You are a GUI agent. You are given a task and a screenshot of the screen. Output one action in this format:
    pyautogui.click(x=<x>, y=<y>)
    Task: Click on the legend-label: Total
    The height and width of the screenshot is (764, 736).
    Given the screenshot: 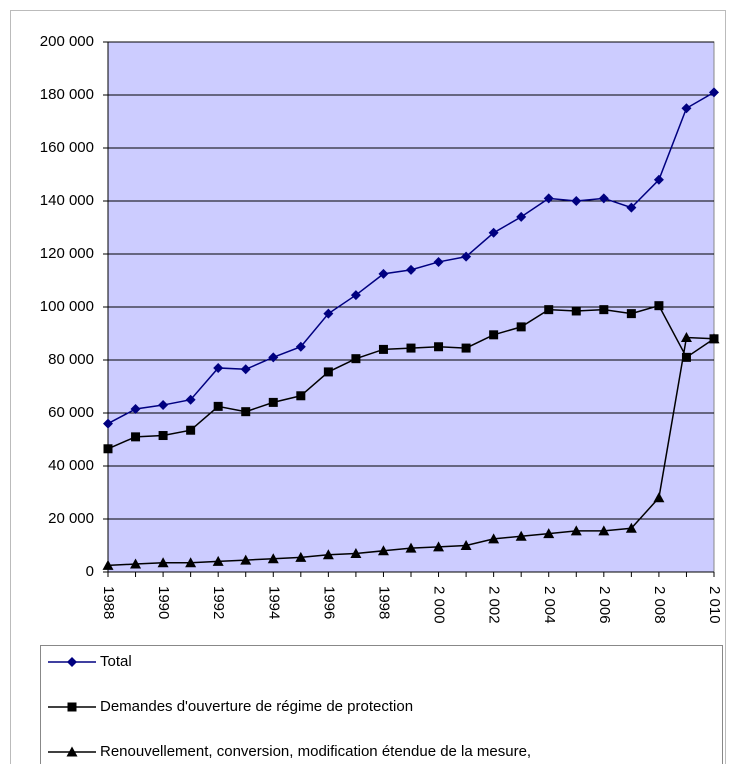 What is the action you would take?
    pyautogui.click(x=116, y=661)
    